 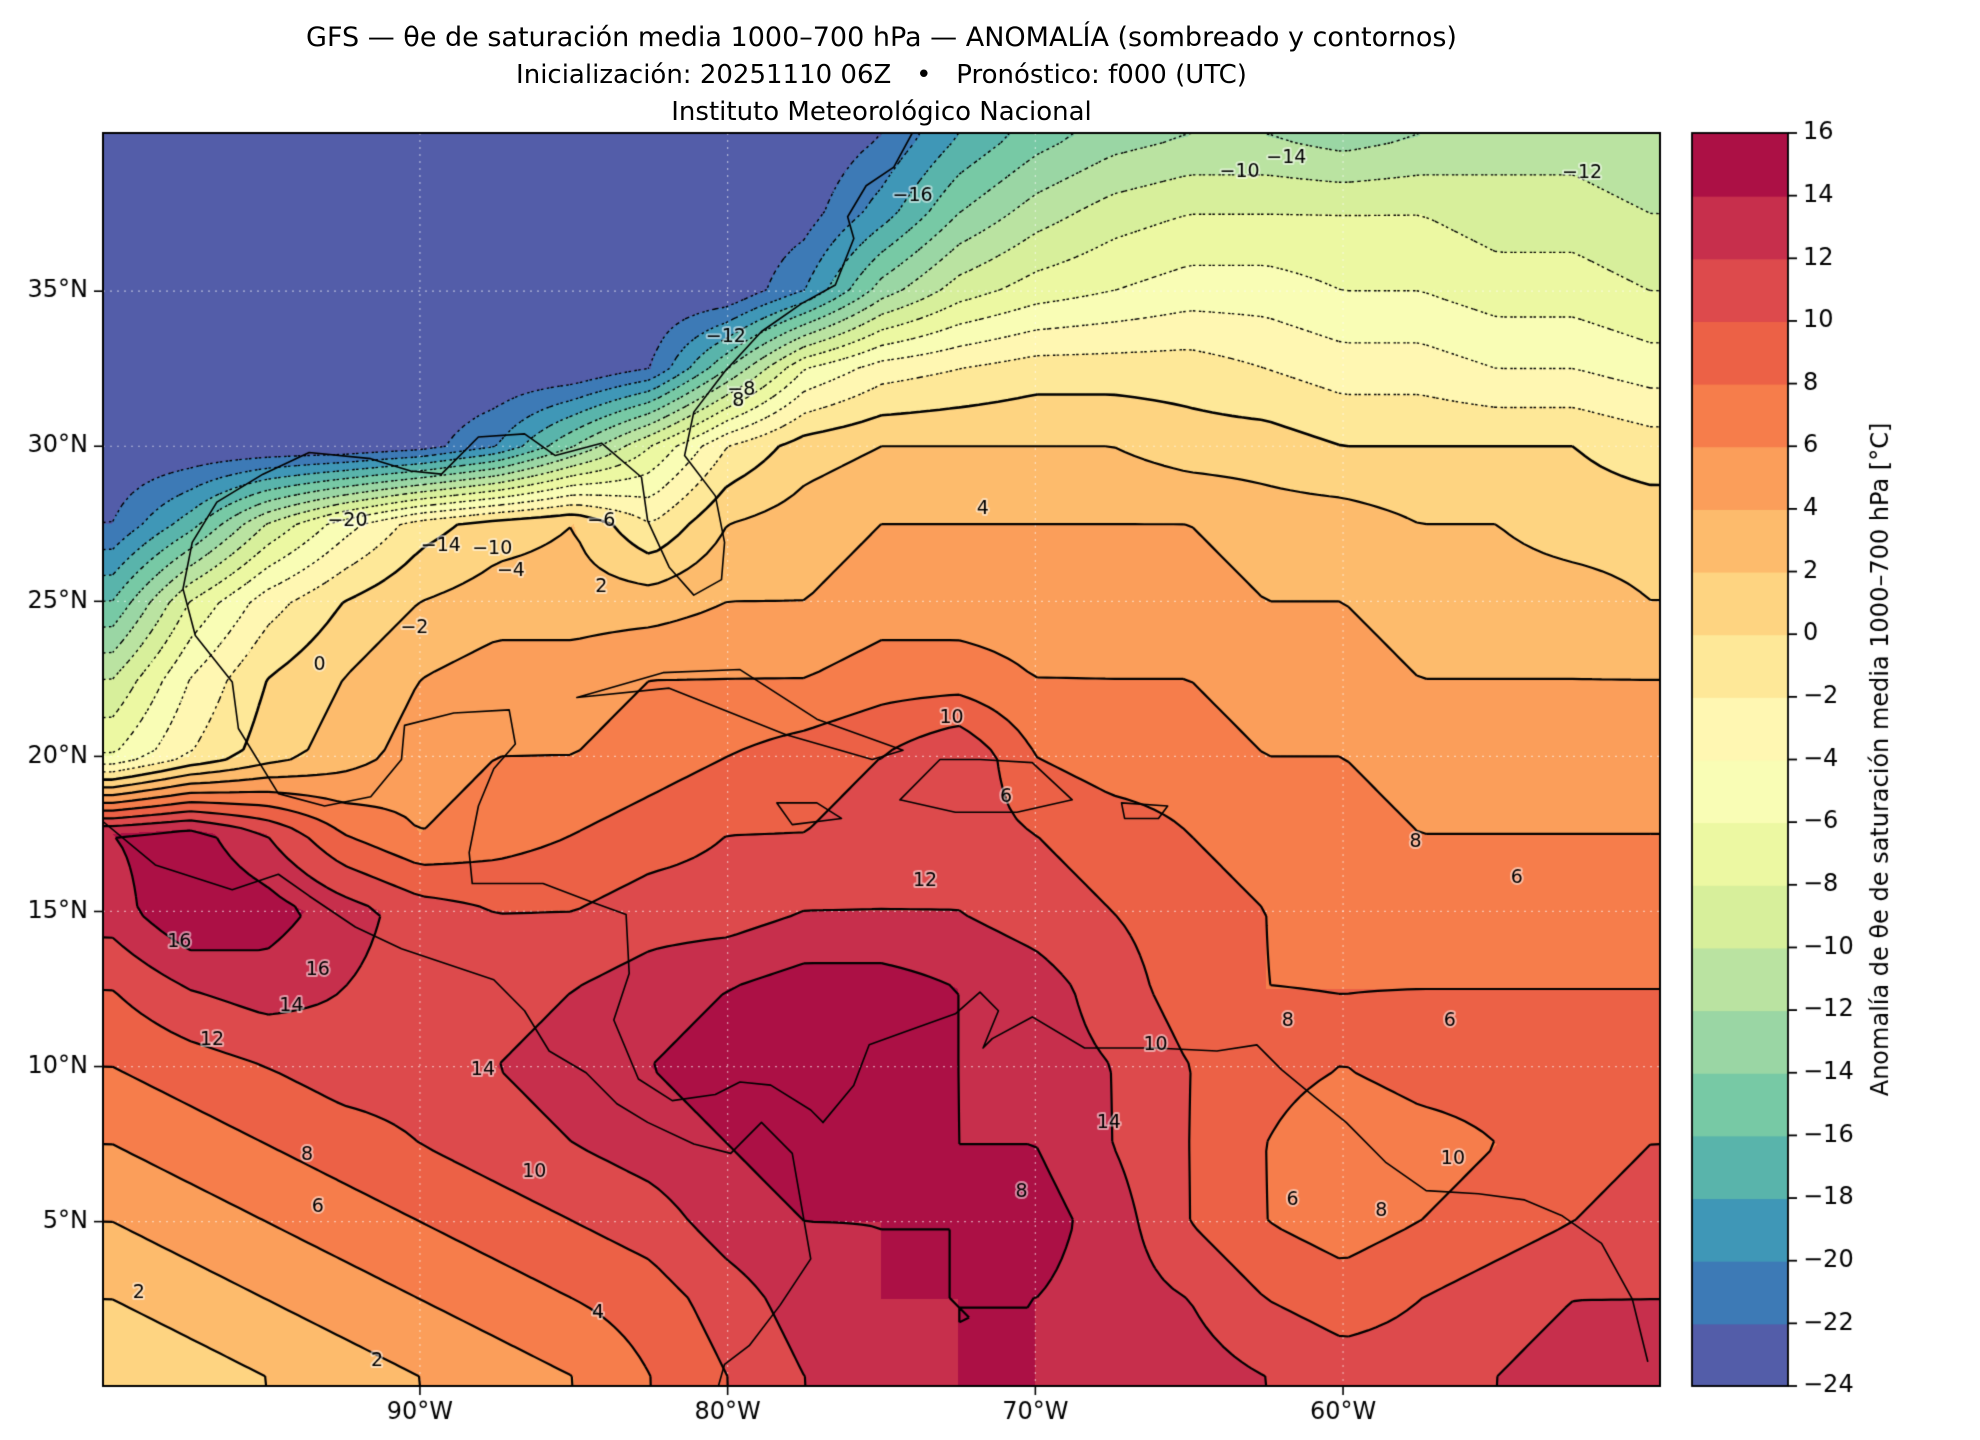 I want to click on chart-subtitle-institute: Instituto Meteorológico Nacional, so click(x=881, y=112).